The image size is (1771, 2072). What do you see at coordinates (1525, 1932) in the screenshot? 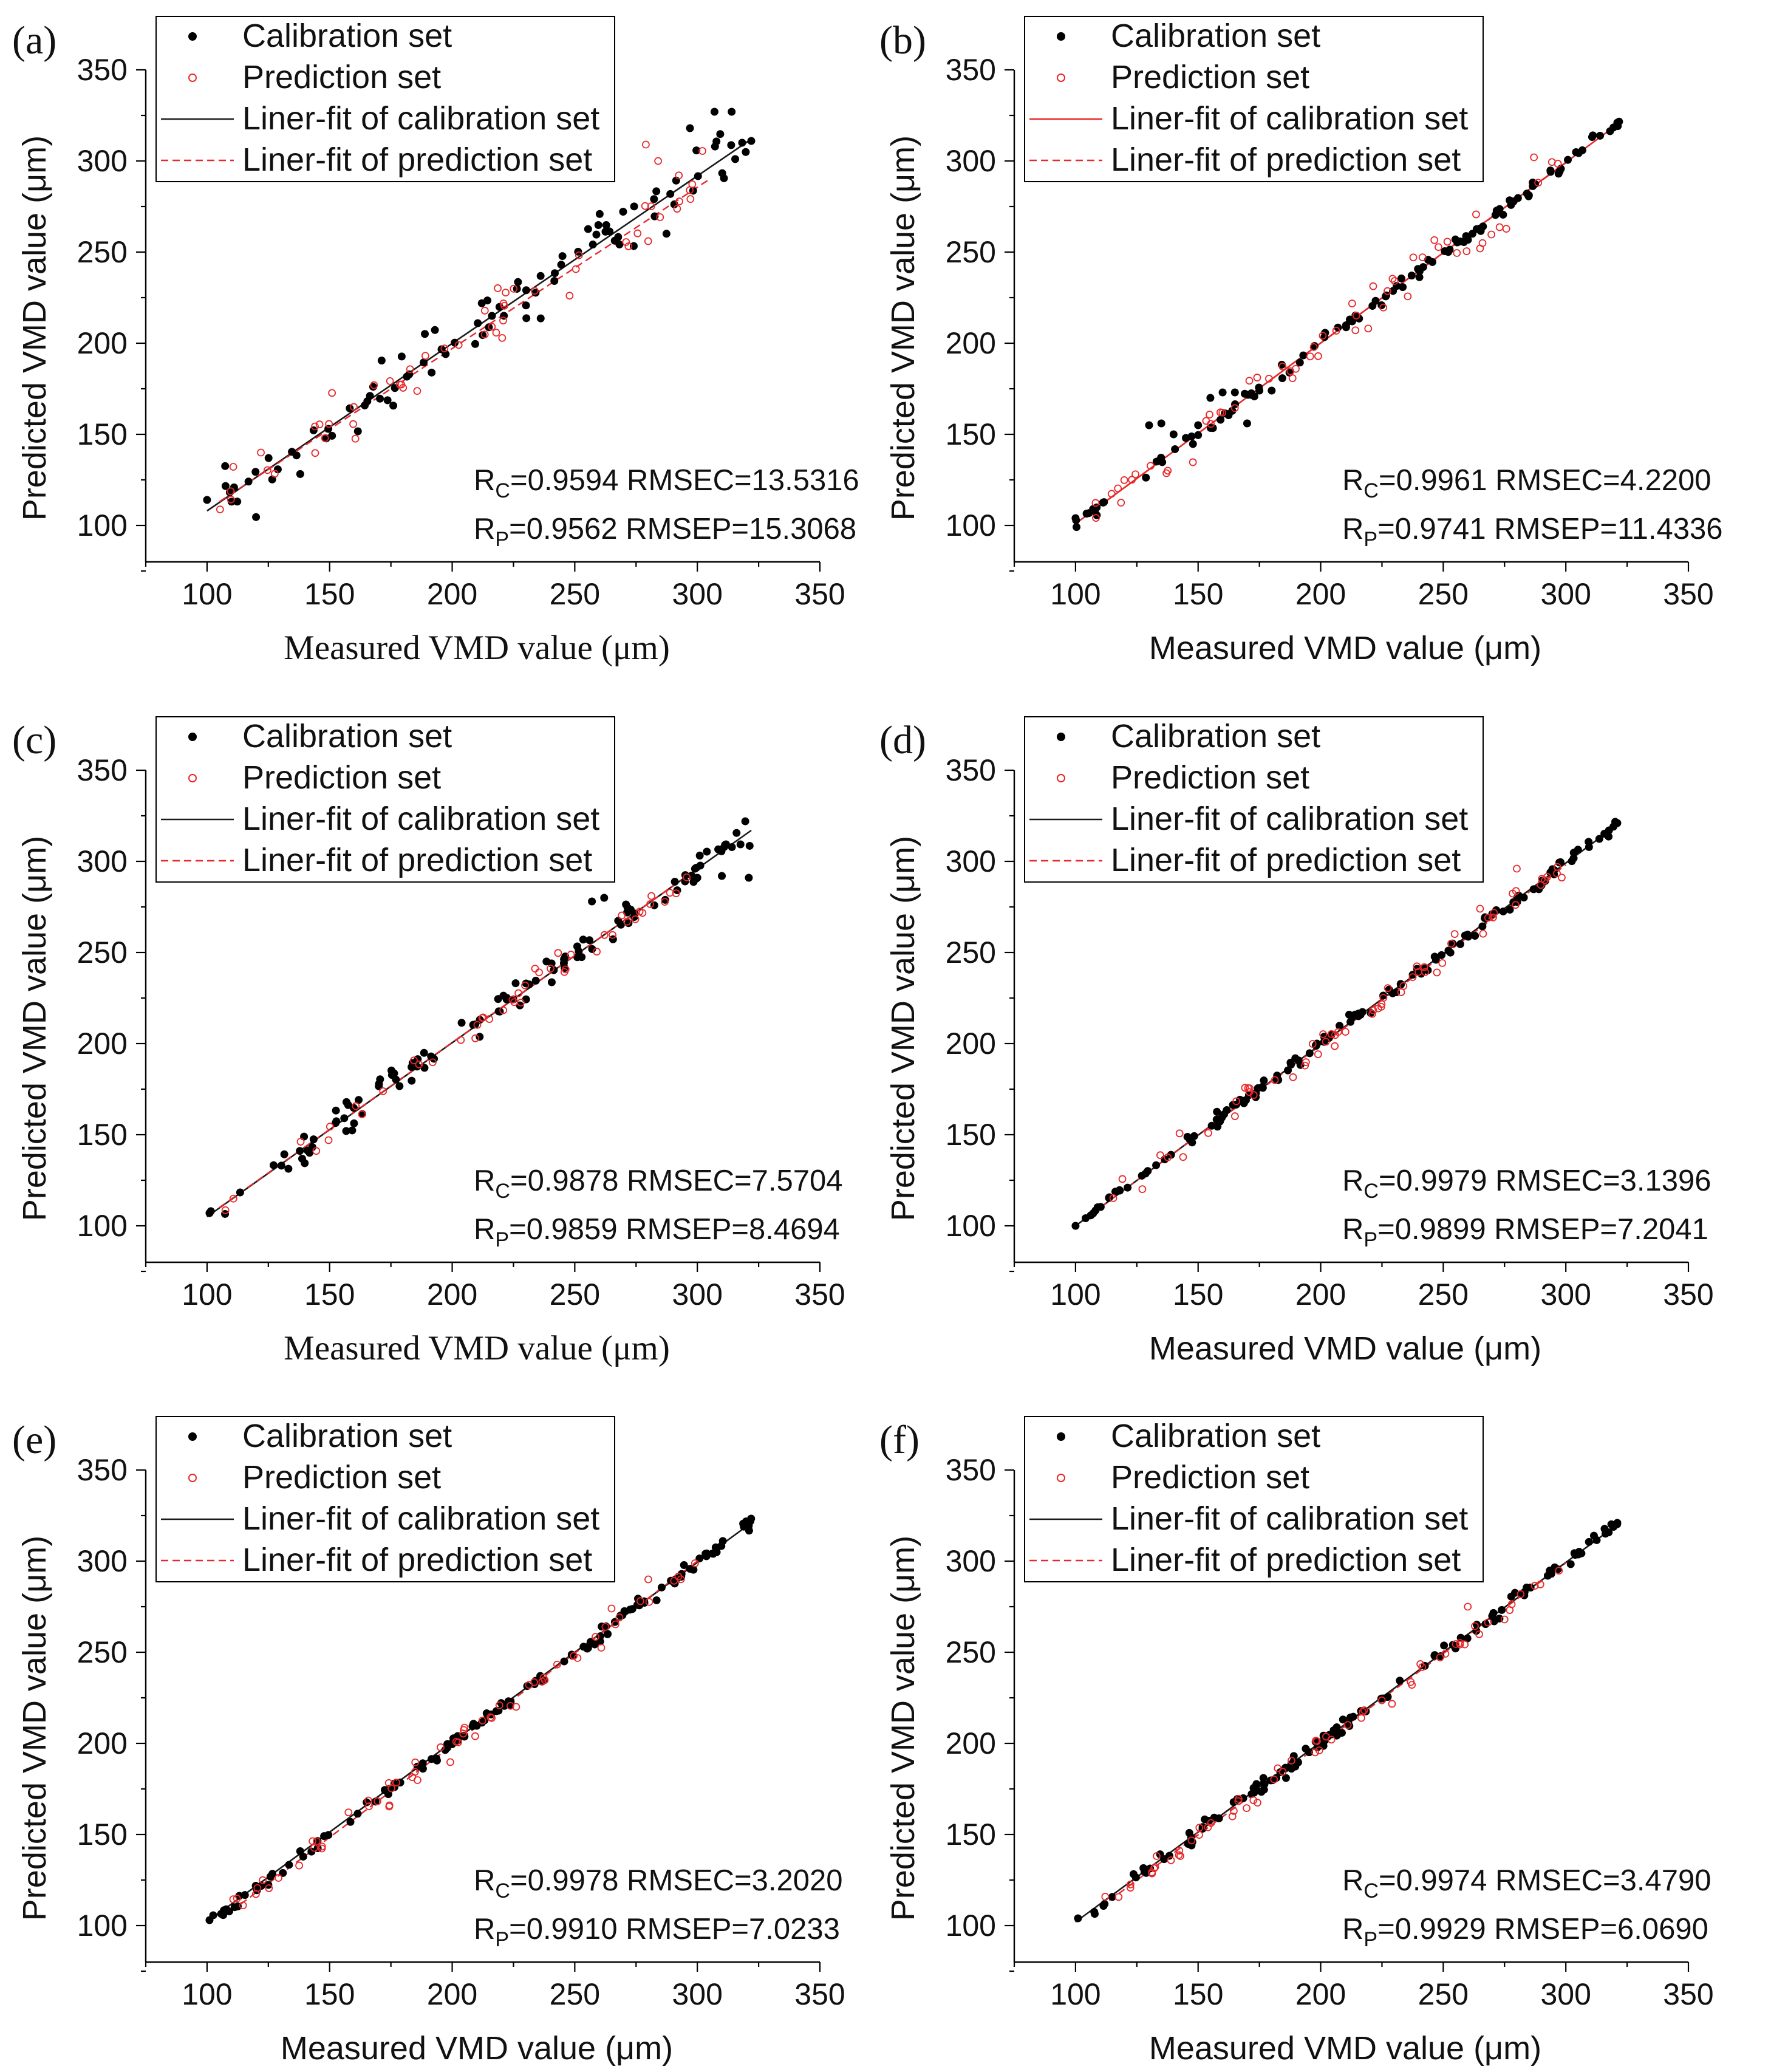
I see `stats-prediction: RP=0.9929 RMSEP=6.0690` at bounding box center [1525, 1932].